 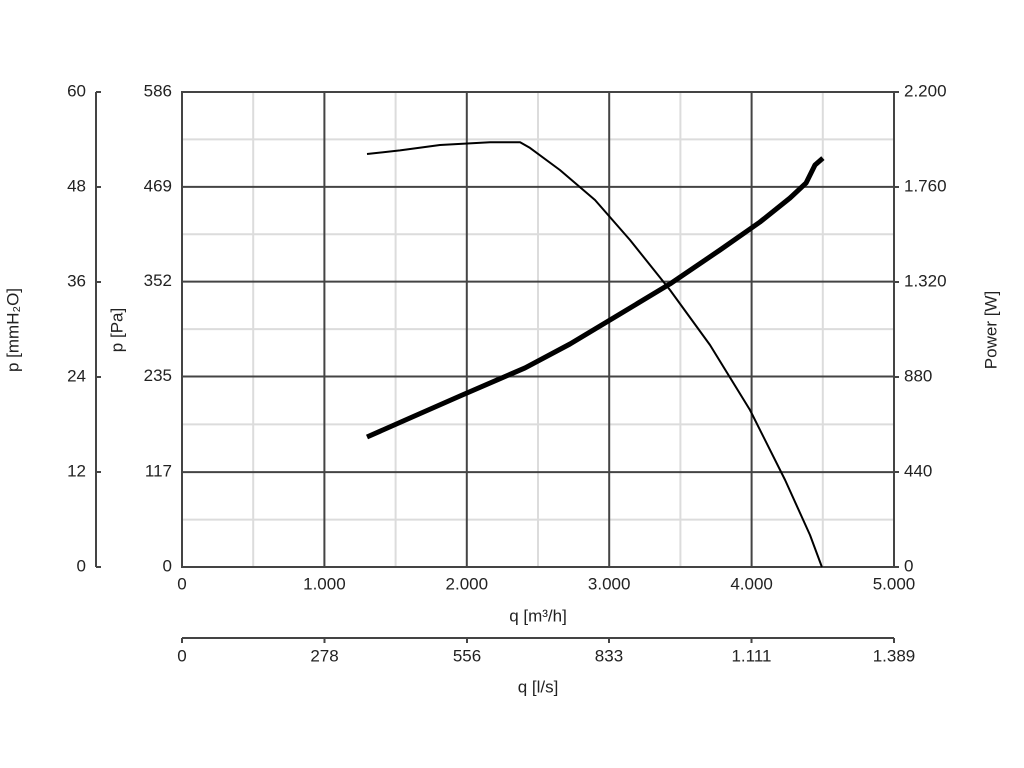 What do you see at coordinates (324, 655) in the screenshot?
I see `x2-tick-label: 278` at bounding box center [324, 655].